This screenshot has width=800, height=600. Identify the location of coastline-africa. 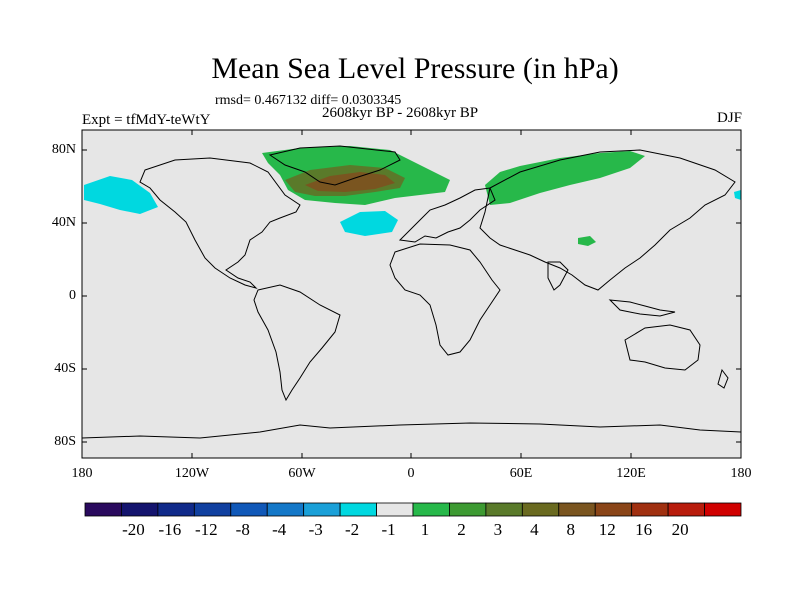
(445, 299).